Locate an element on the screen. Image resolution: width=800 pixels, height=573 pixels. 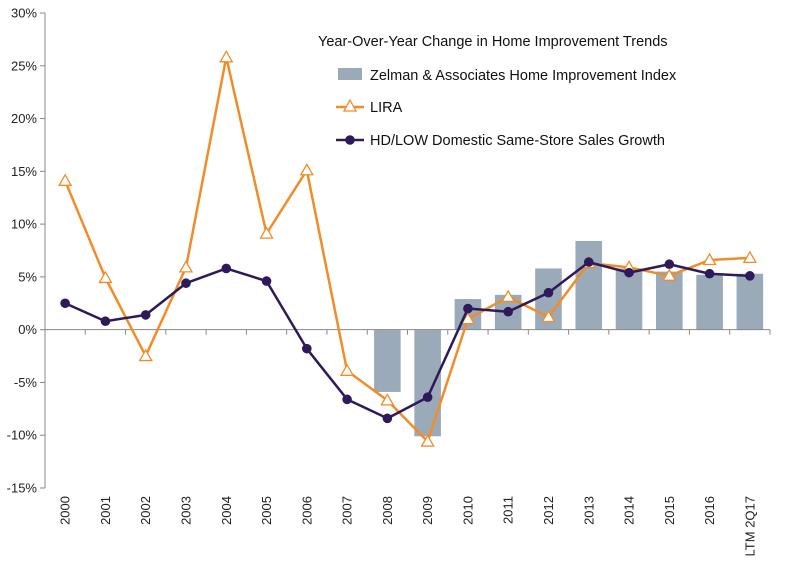
y-tick-label: 30% is located at coordinates (24, 13).